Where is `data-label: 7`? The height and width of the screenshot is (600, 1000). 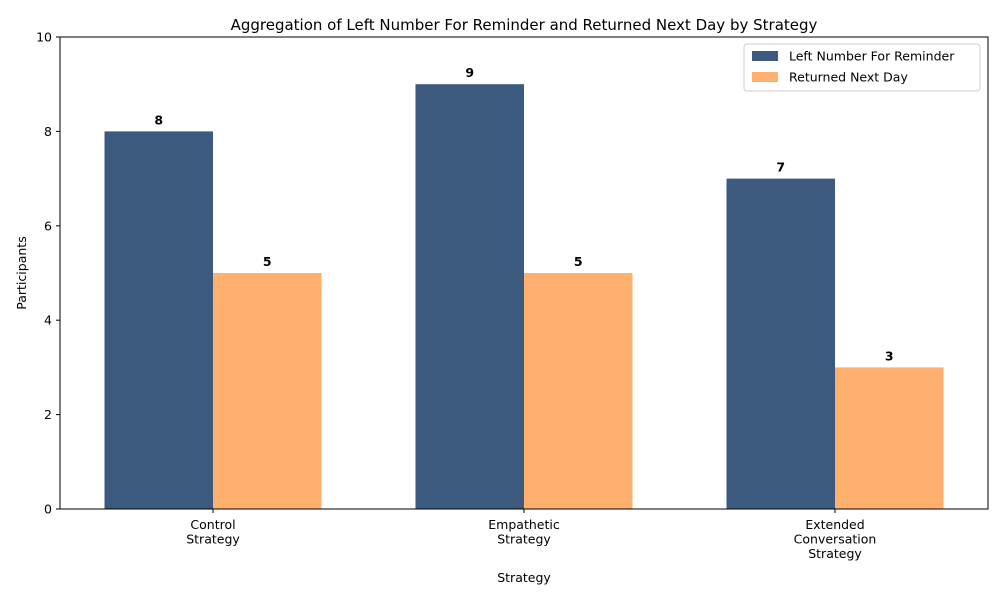 data-label: 7 is located at coordinates (780, 167).